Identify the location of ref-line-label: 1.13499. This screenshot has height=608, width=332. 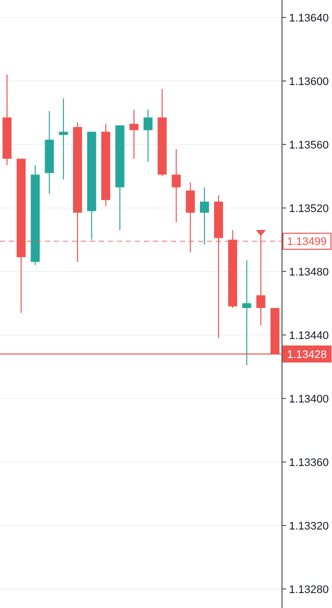
(307, 242).